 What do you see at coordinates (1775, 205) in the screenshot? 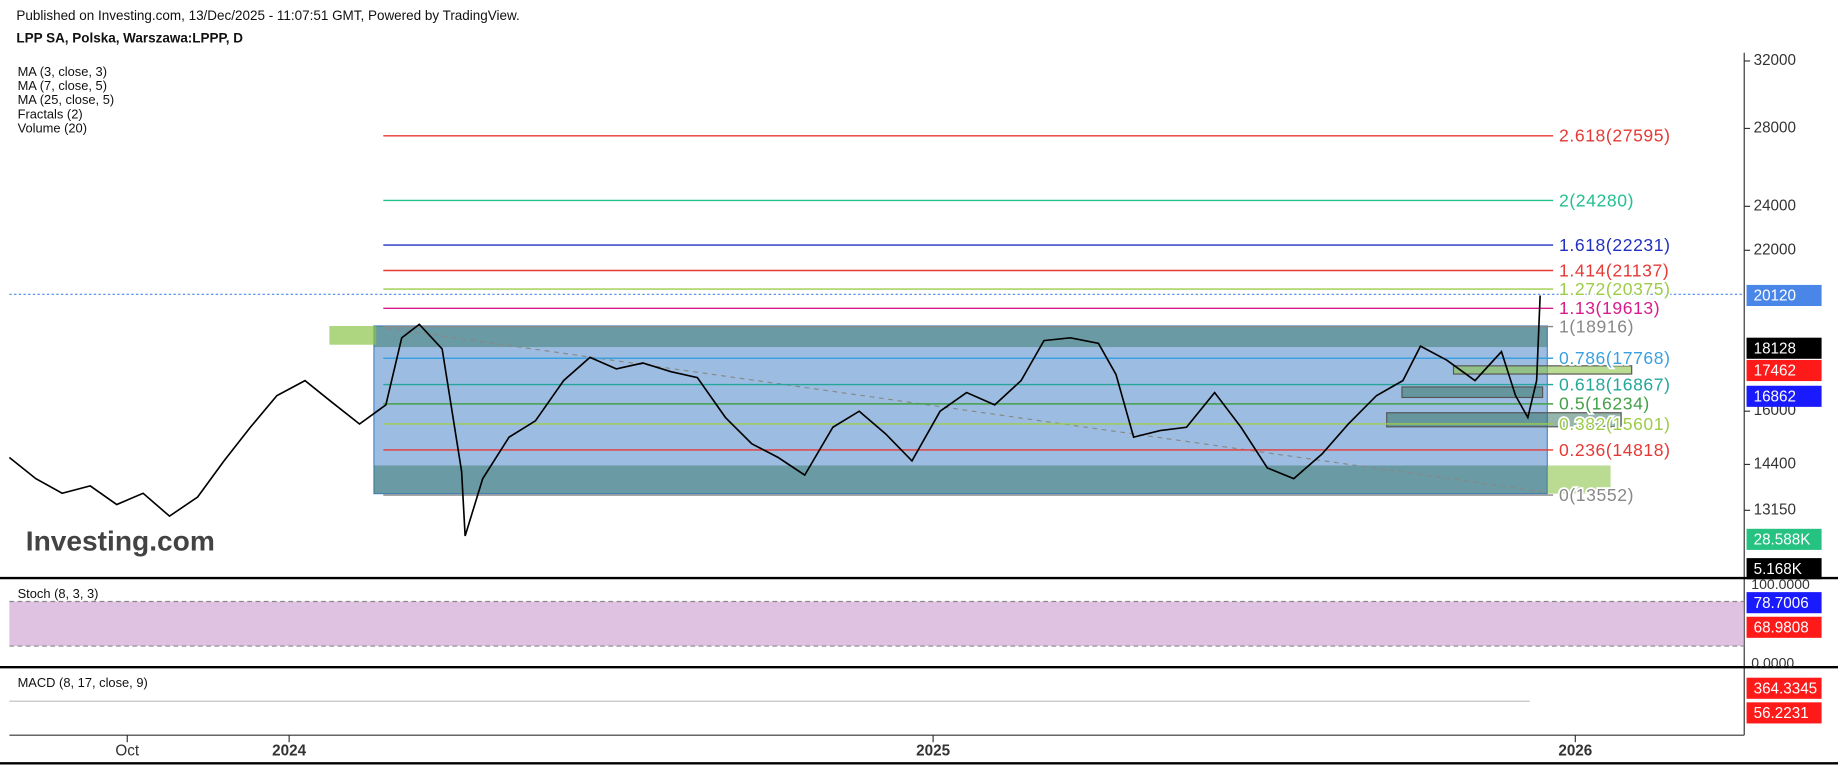
I see `y-tick-label: 24000` at bounding box center [1775, 205].